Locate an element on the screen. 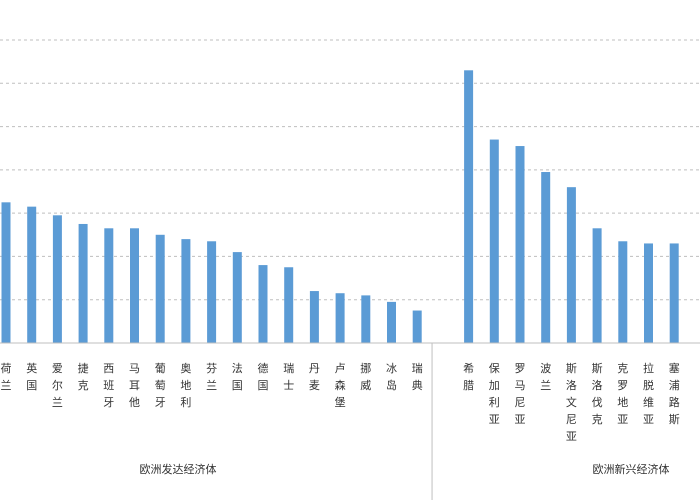 This screenshot has width=700, height=500. tick-label: 德国 is located at coordinates (263, 376).